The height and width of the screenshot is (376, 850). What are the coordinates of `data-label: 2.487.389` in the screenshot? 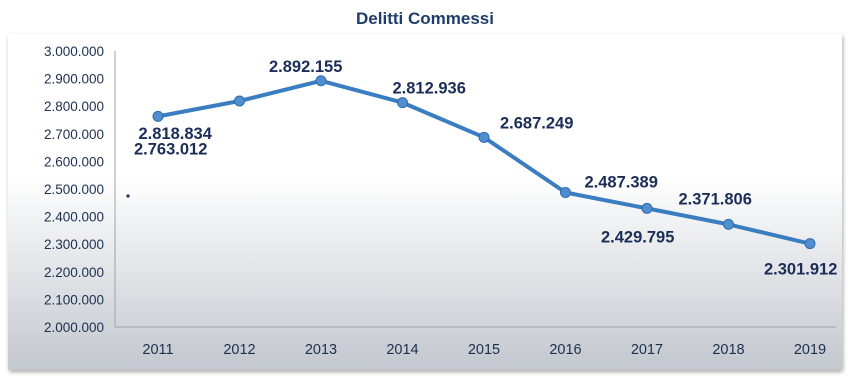 It's located at (621, 182).